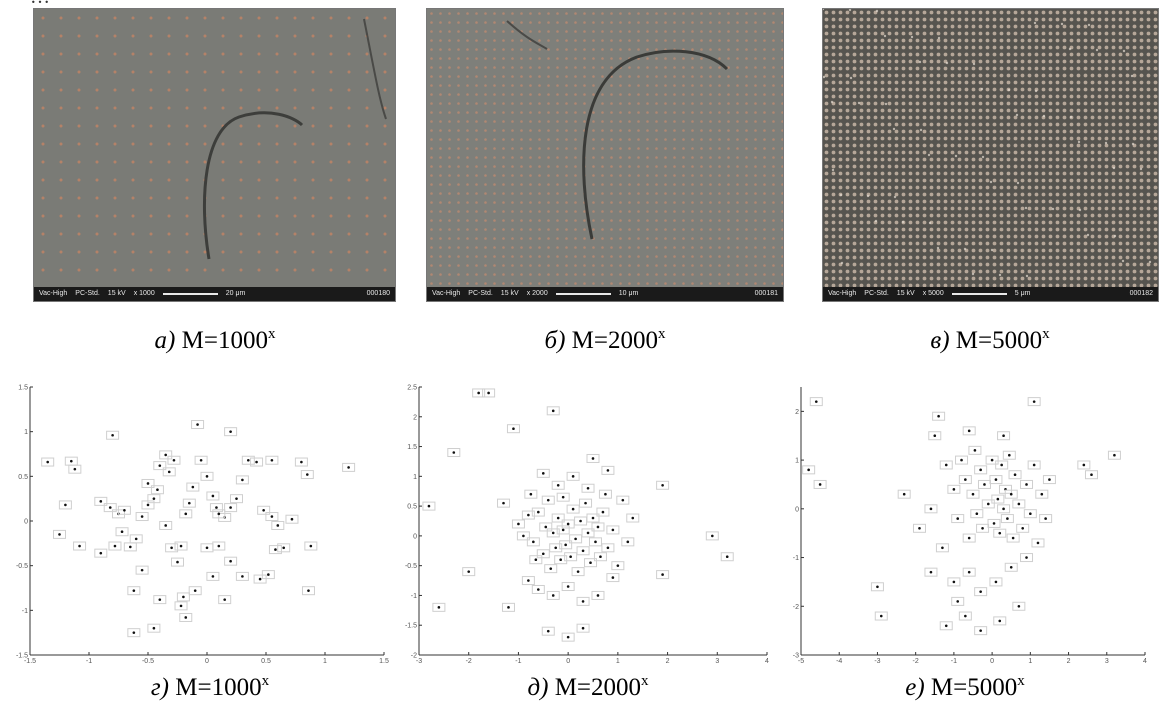  What do you see at coordinates (717, 661) in the screenshot?
I see `x-tick-label: 3` at bounding box center [717, 661].